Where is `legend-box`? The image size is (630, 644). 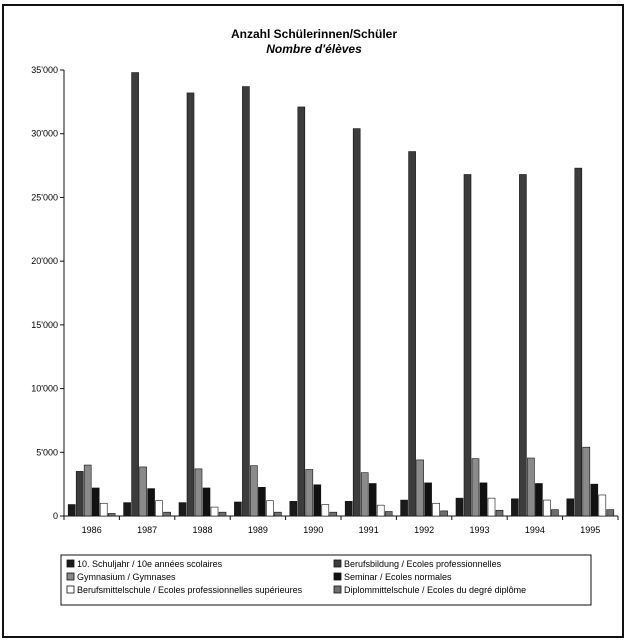 legend-box is located at coordinates (326, 580).